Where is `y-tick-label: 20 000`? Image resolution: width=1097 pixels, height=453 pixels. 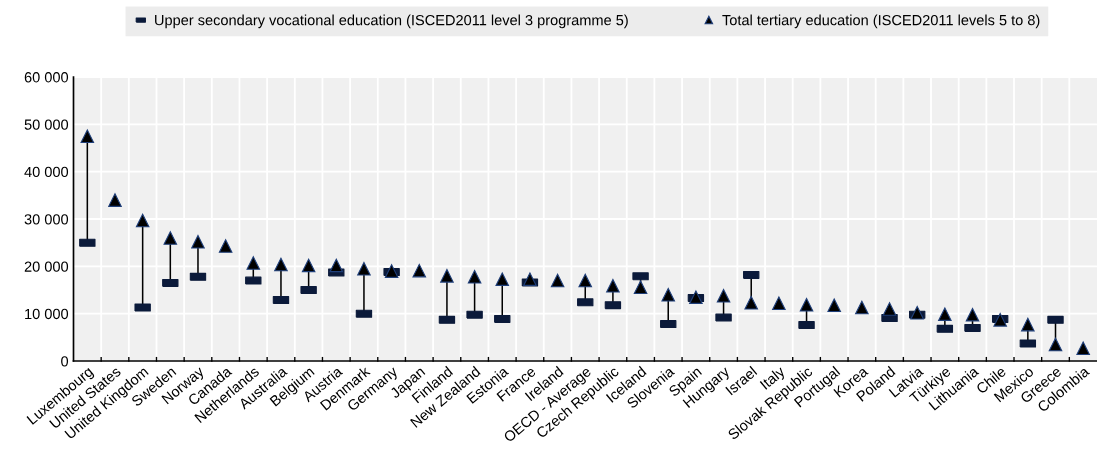
y-tick-label: 20 000 is located at coordinates (46, 266).